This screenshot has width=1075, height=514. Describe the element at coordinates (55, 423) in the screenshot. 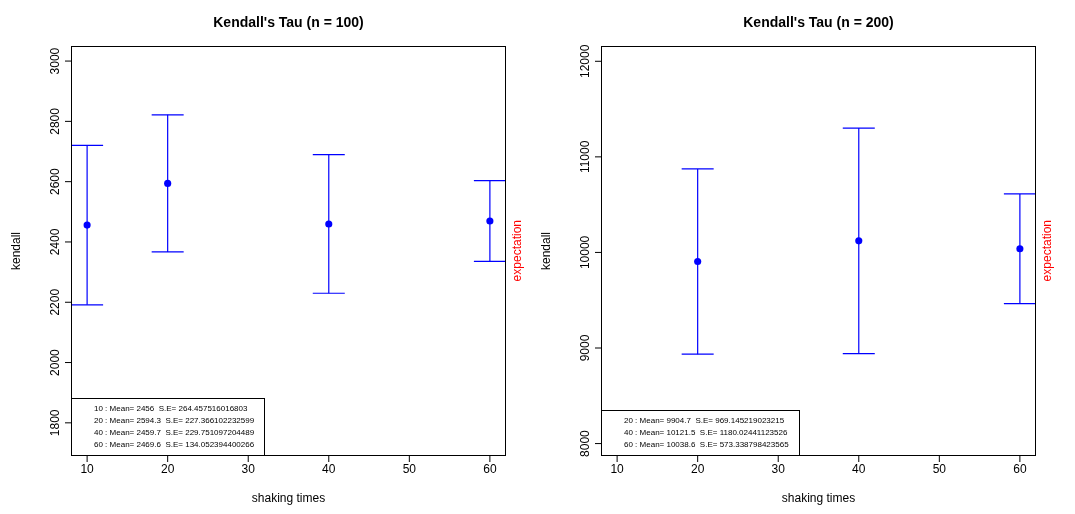

I see `y-tick-label: 1800` at that location.